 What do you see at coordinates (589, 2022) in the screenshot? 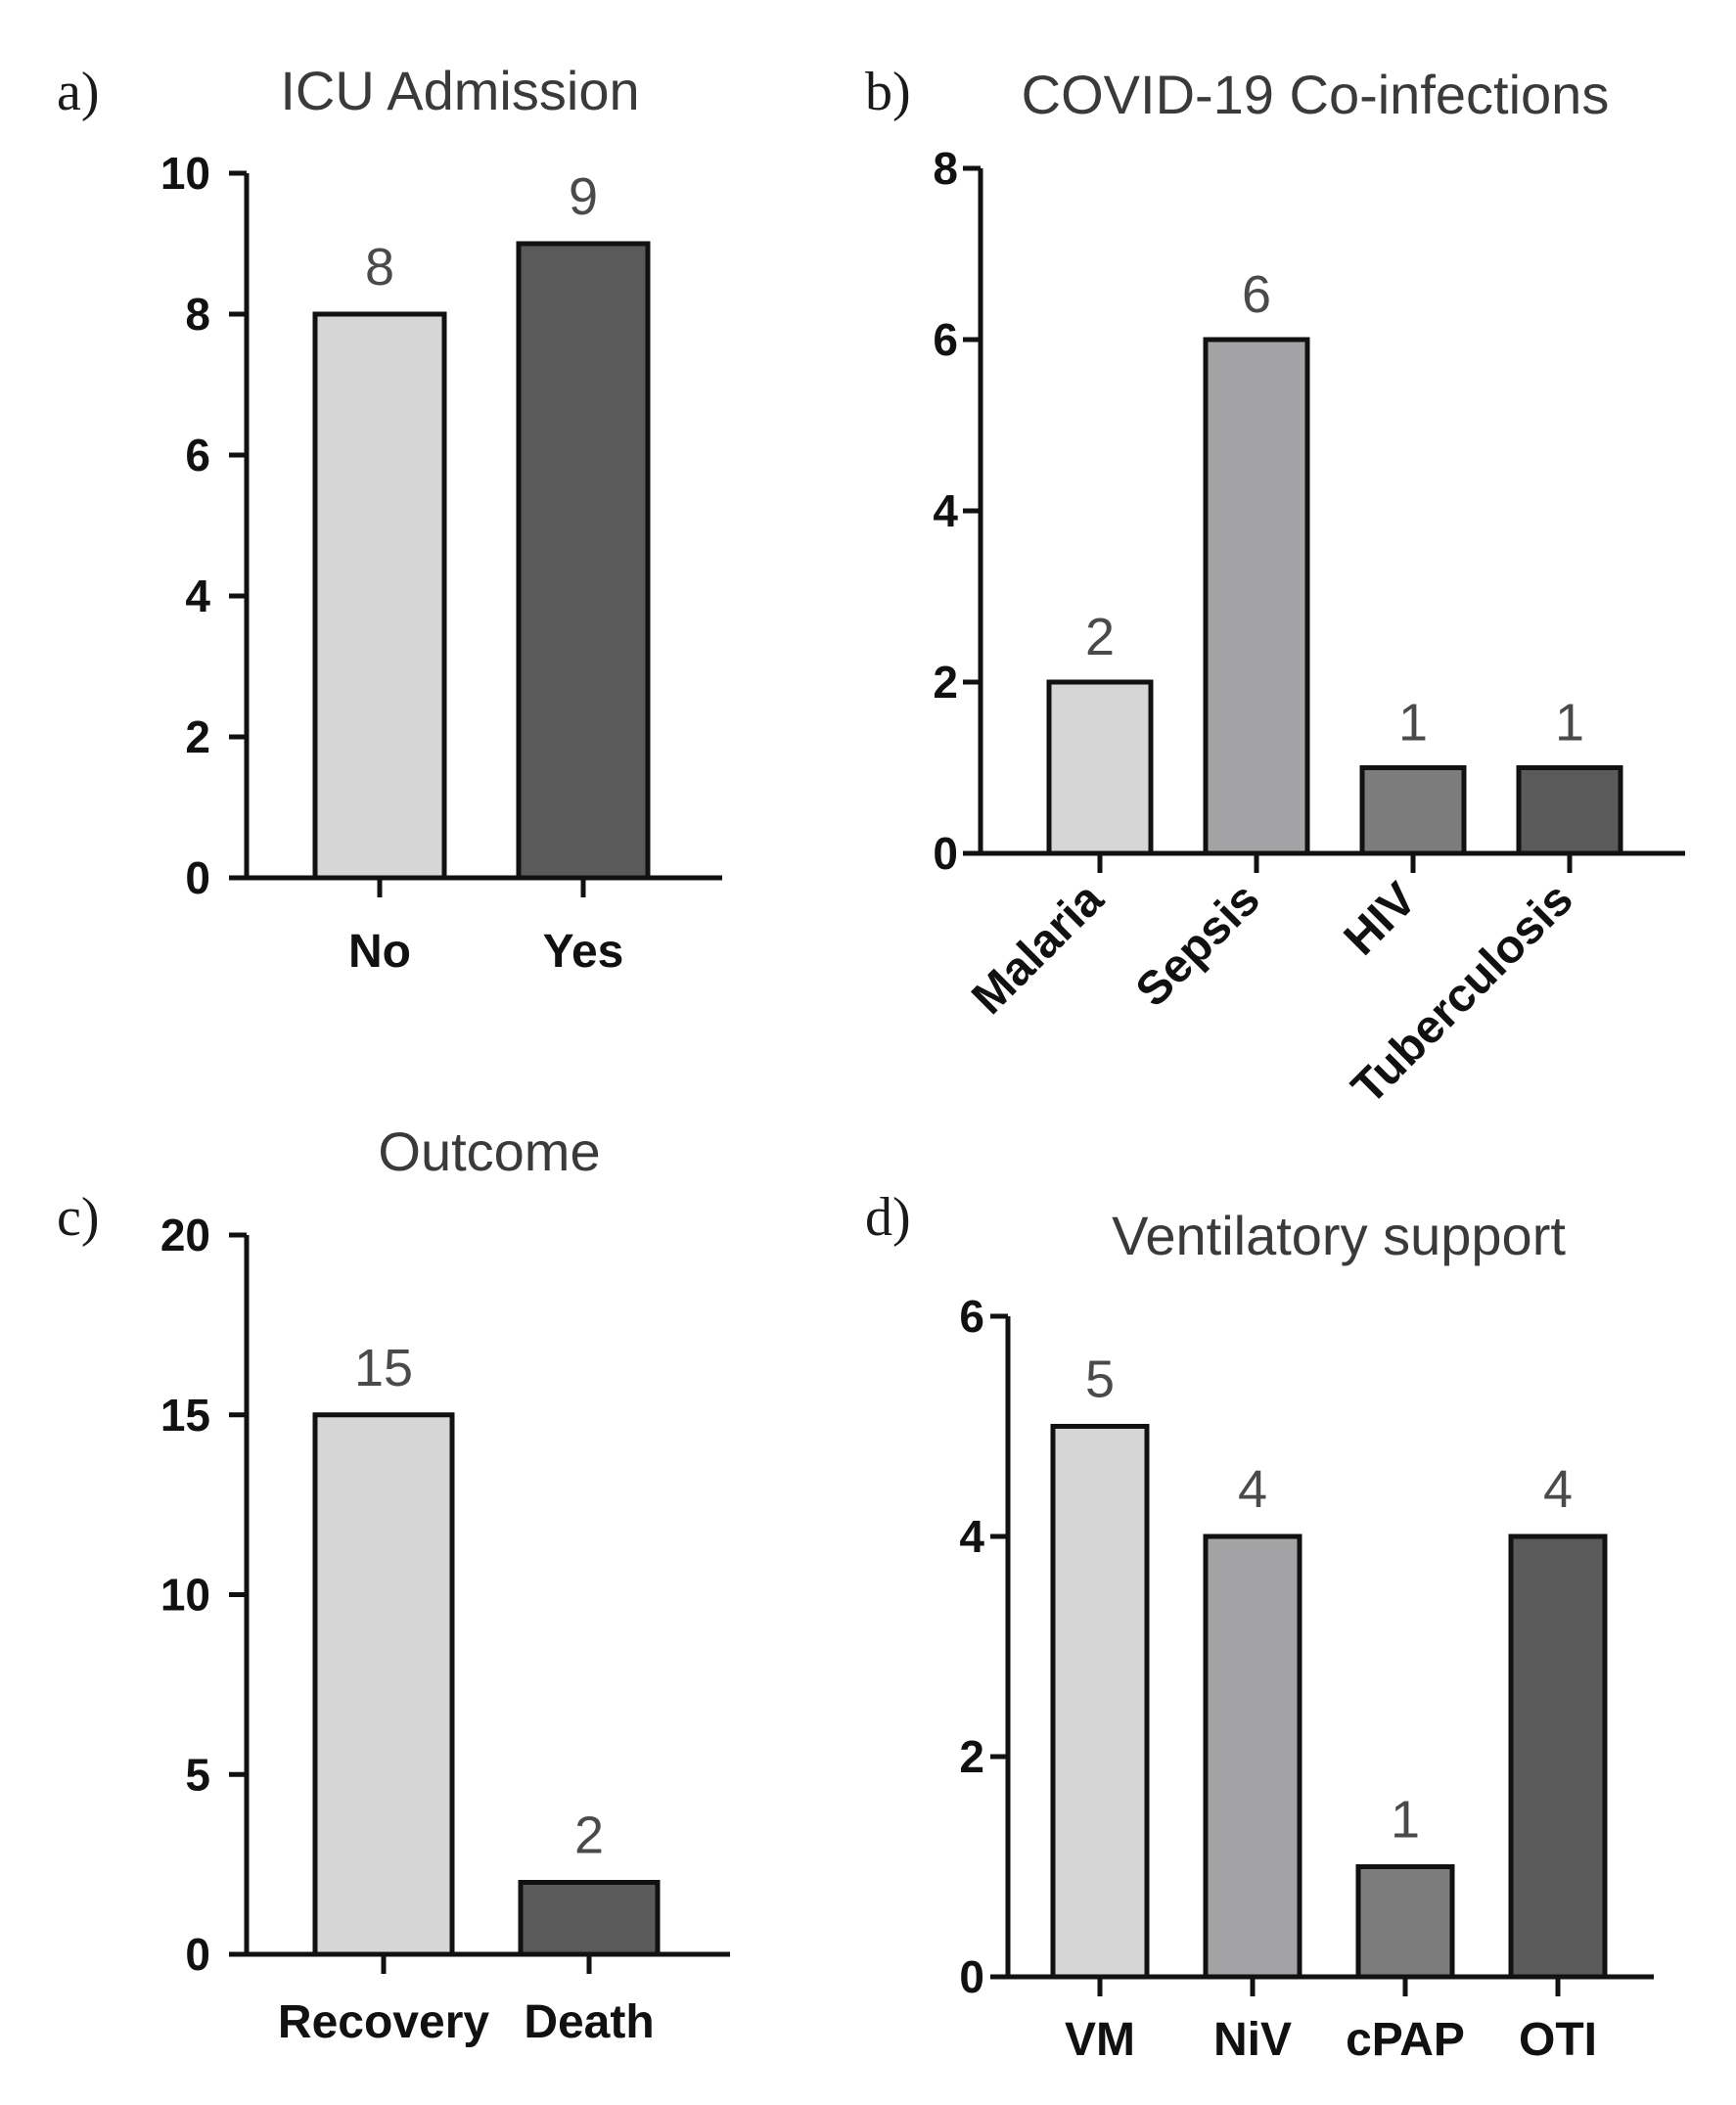
I see `category-label: Death` at bounding box center [589, 2022].